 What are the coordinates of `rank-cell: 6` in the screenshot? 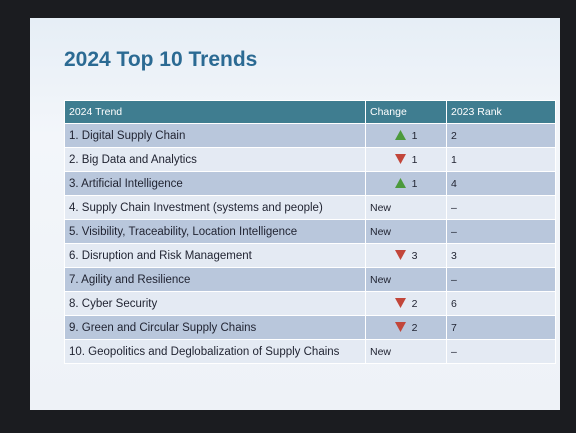 It's located at (501, 303).